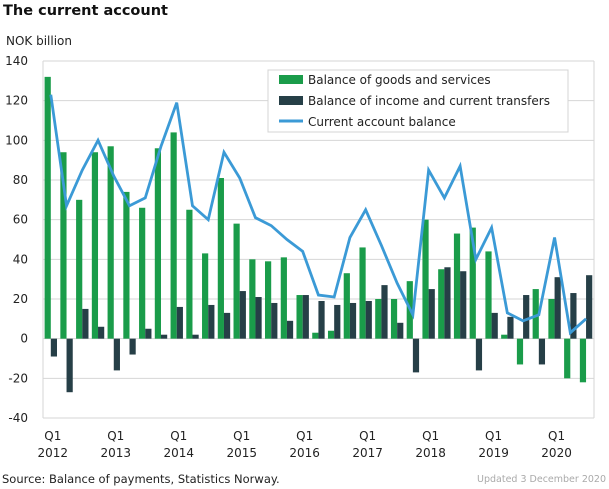 The width and height of the screenshot is (609, 489). Describe the element at coordinates (115, 453) in the screenshot. I see `x-tick-year: 2013` at that location.